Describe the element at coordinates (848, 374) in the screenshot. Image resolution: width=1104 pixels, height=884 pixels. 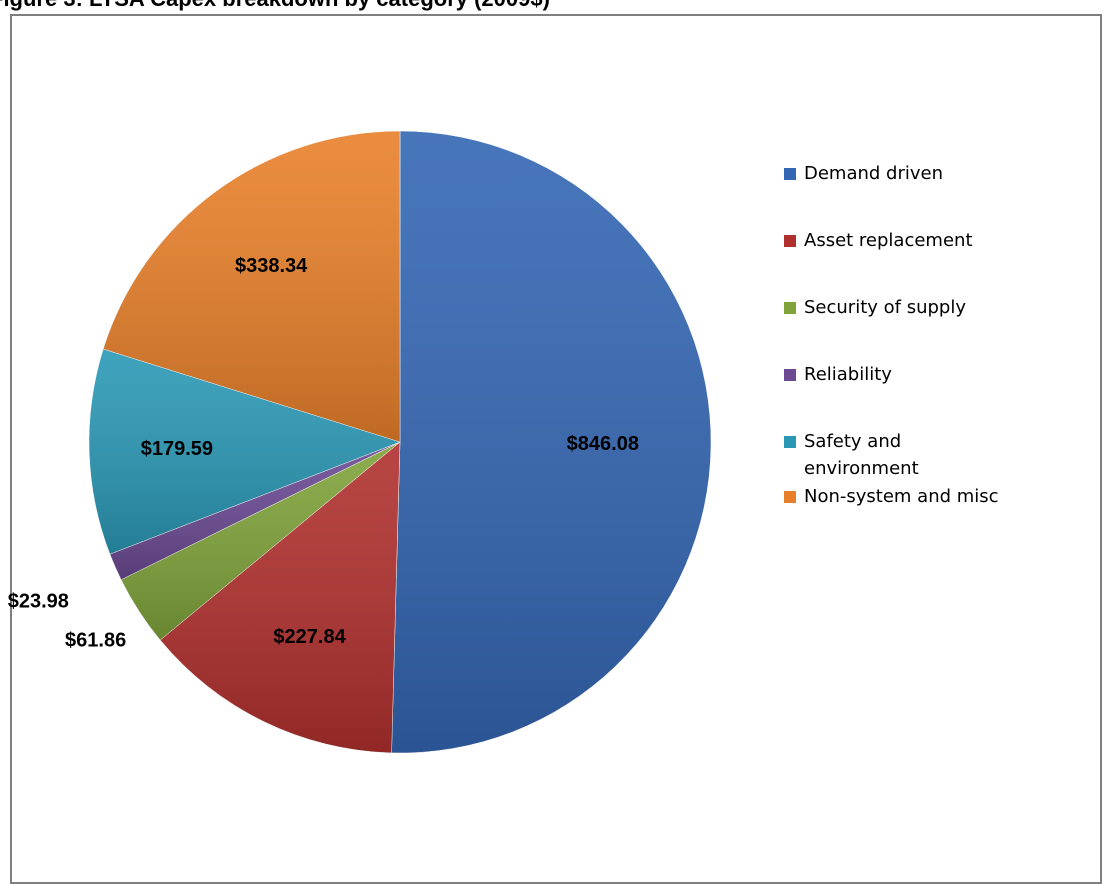
I see `legend-label: Reliability` at that location.